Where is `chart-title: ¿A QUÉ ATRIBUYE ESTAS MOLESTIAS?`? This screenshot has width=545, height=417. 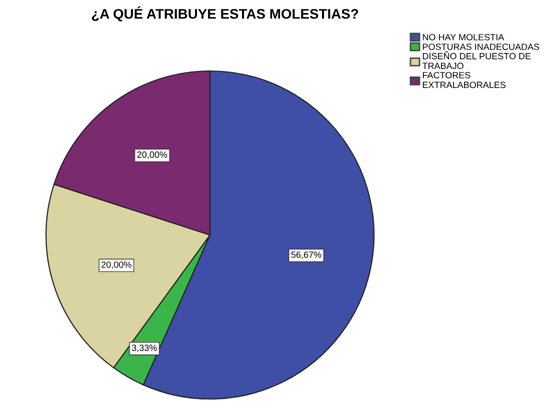
chart-title: ¿A QUÉ ATRIBUYE ESTAS MOLESTIAS? is located at coordinates (225, 14).